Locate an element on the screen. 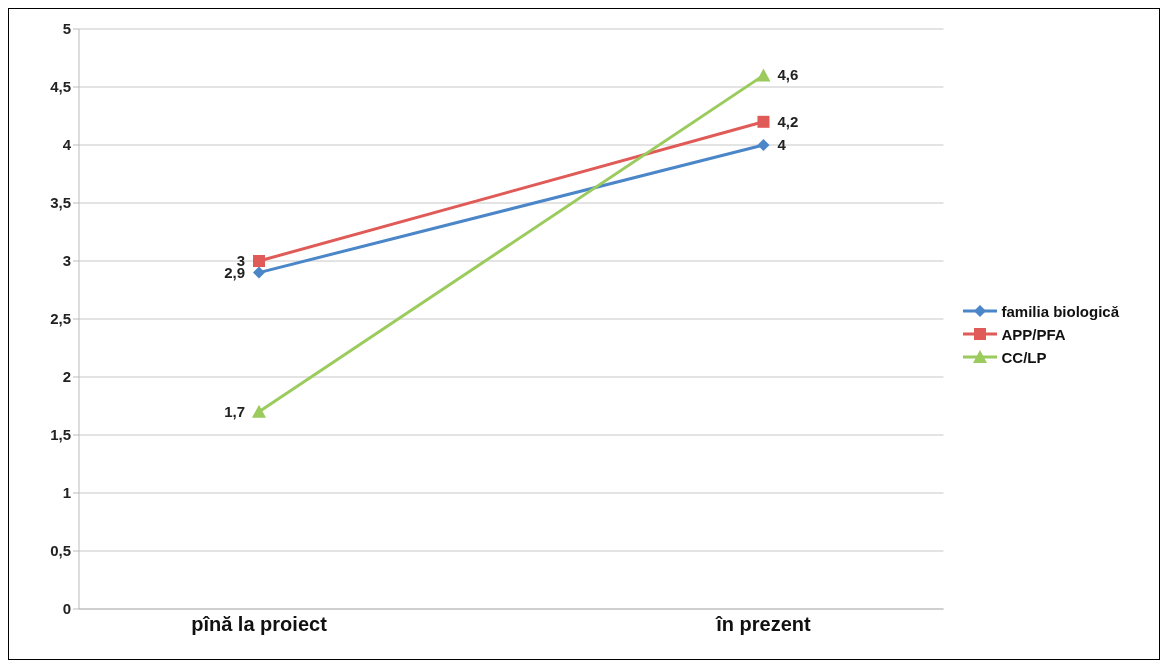 This screenshot has height=669, width=1173. data-label: 4 is located at coordinates (782, 144).